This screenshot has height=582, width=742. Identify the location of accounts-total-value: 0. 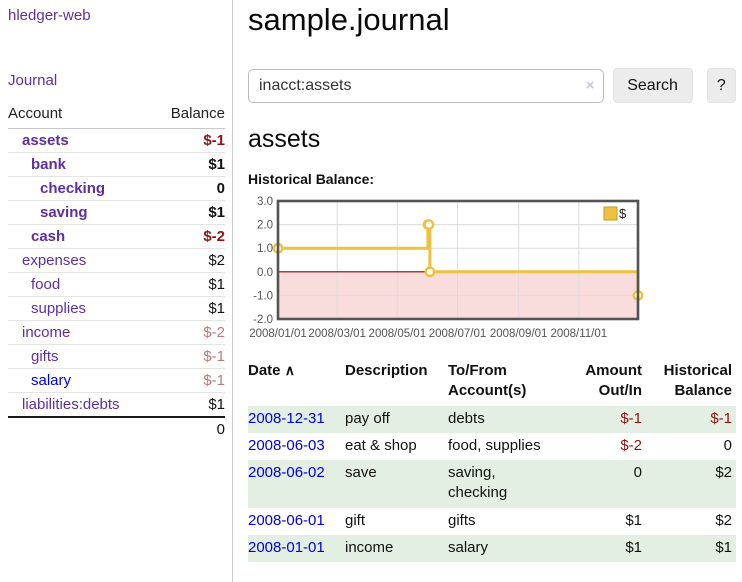
(189, 428).